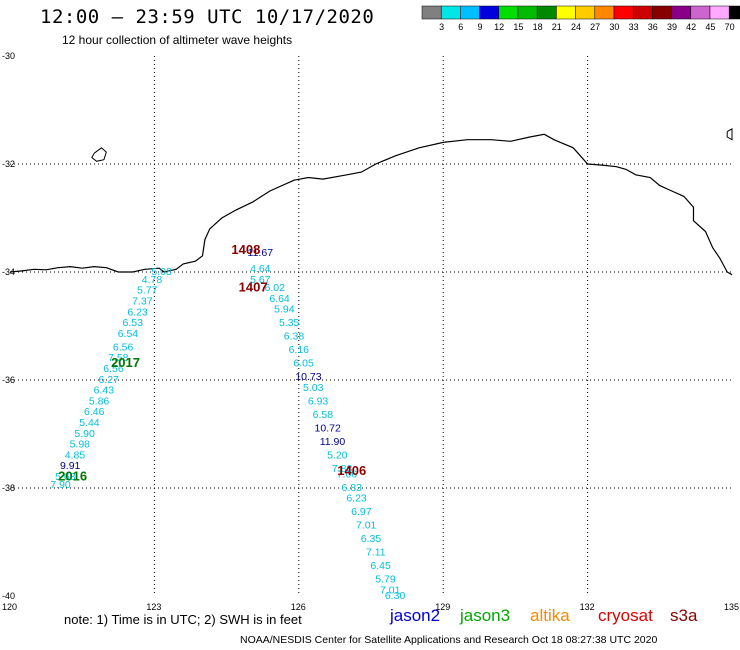 The image size is (740, 650). I want to click on wave-height-label: 5.63, so click(65, 477).